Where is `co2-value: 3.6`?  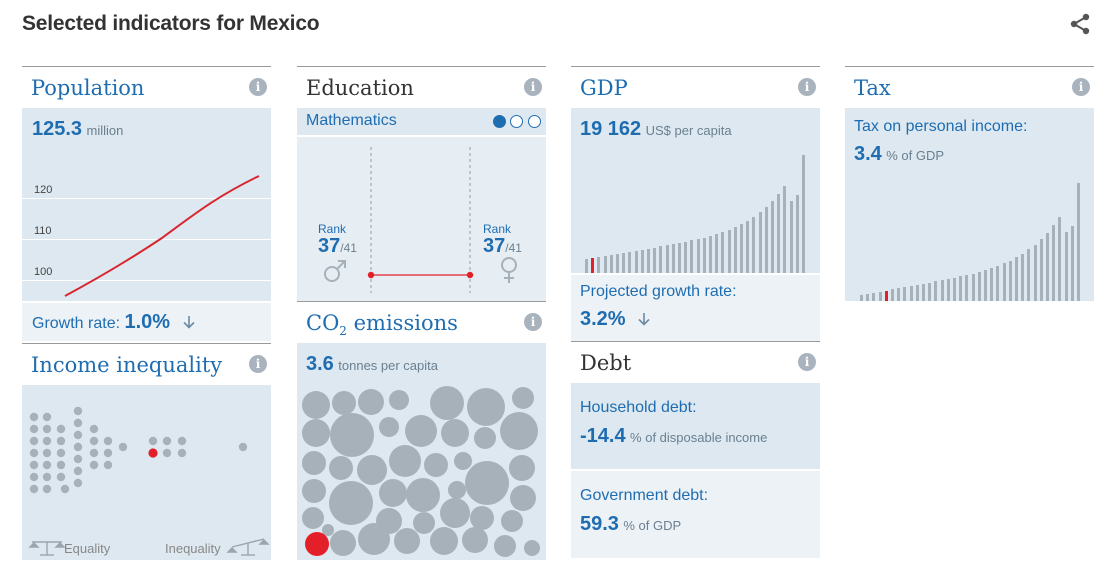 co2-value: 3.6 is located at coordinates (320, 364).